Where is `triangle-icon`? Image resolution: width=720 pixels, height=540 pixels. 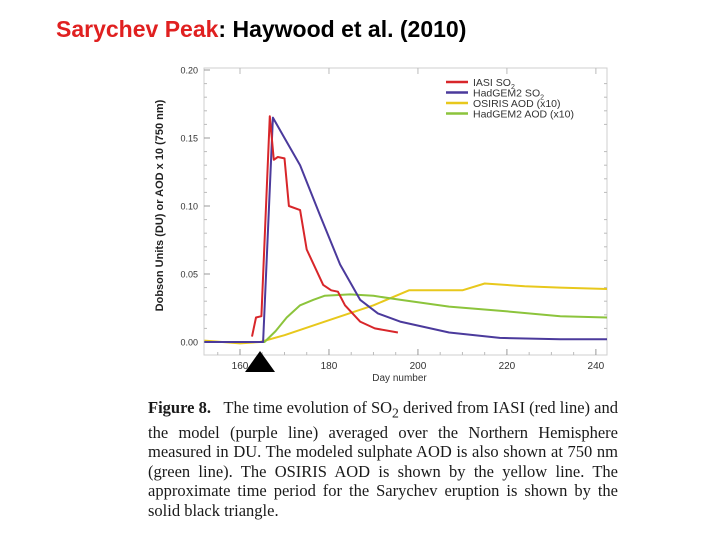 triangle-icon is located at coordinates (260, 361).